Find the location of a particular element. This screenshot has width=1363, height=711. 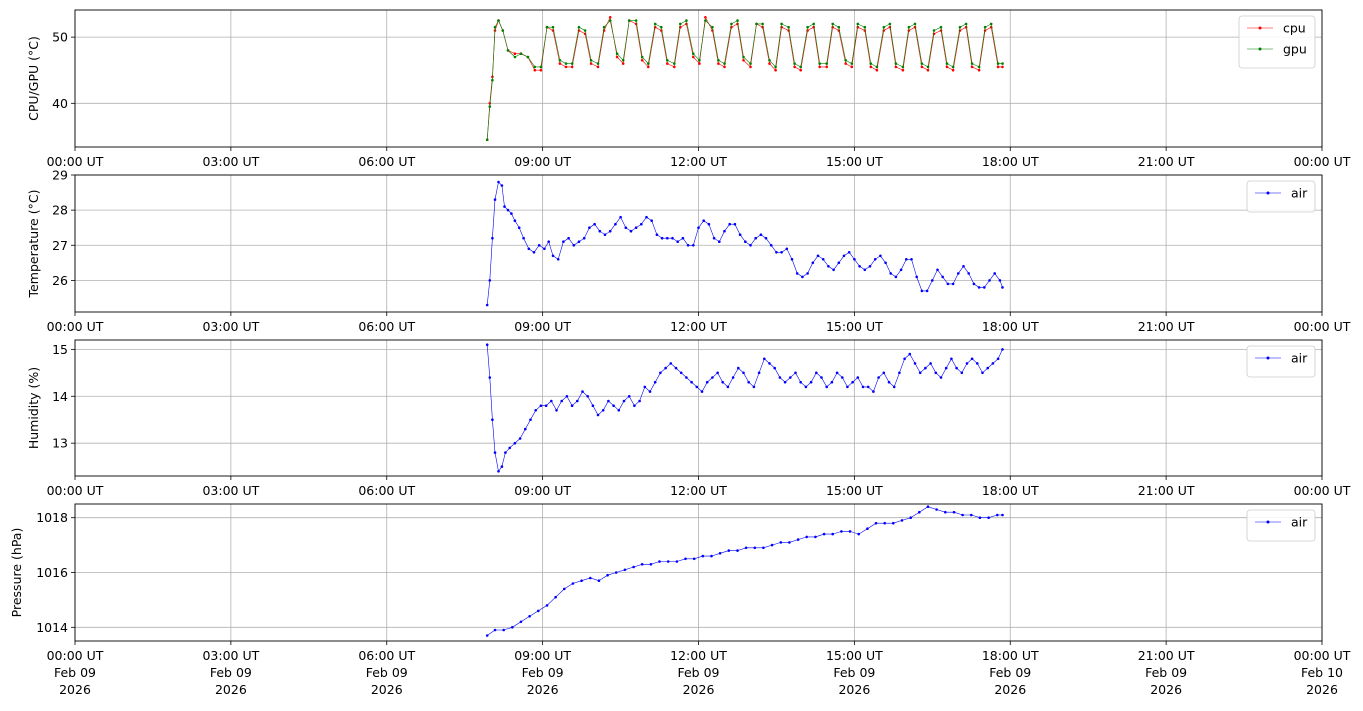

y-tick-label: 26 is located at coordinates (60, 280).